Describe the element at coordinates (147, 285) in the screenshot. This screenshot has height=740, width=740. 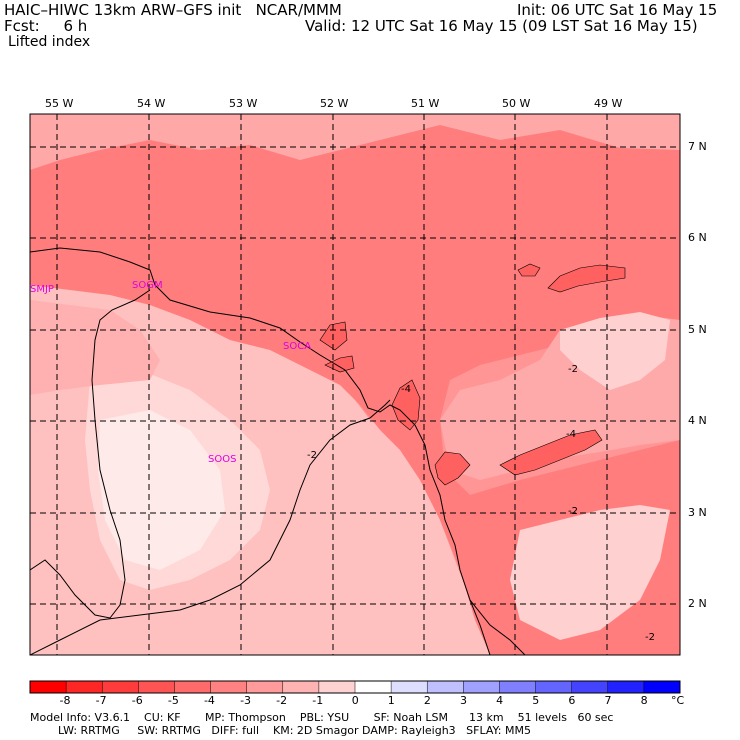
I see `station-sogm: SOGM` at that location.